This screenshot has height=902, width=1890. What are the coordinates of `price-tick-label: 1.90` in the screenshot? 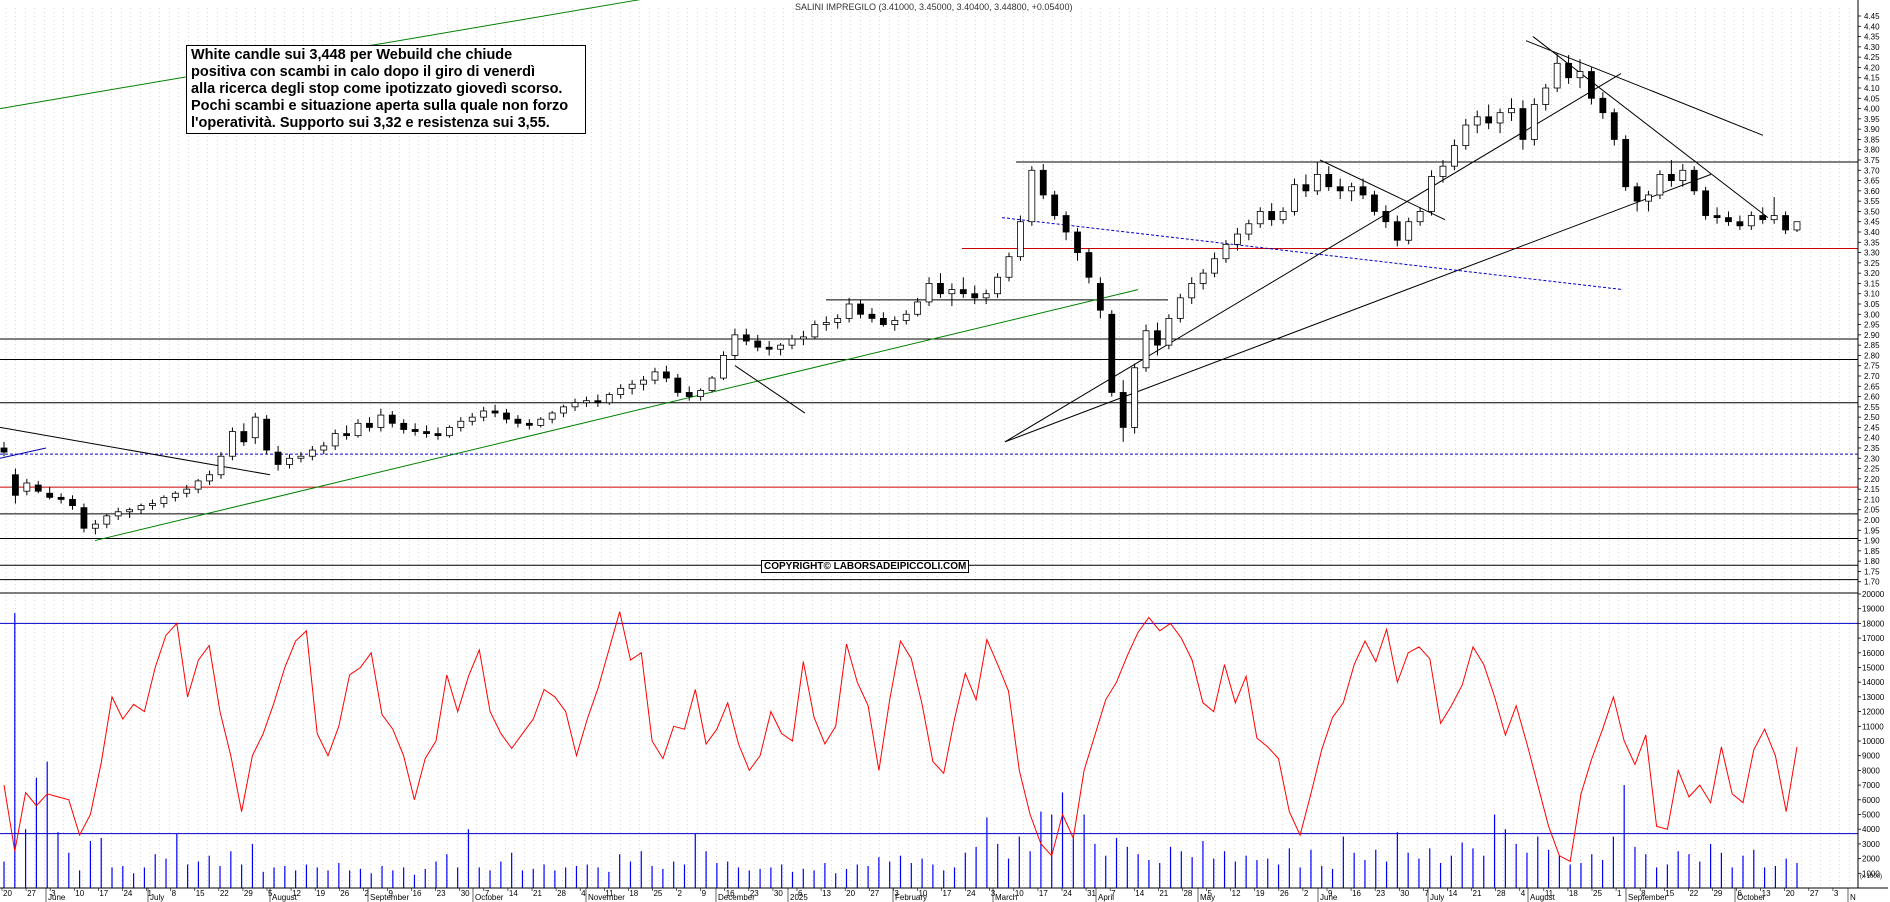 It's located at (1872, 541).